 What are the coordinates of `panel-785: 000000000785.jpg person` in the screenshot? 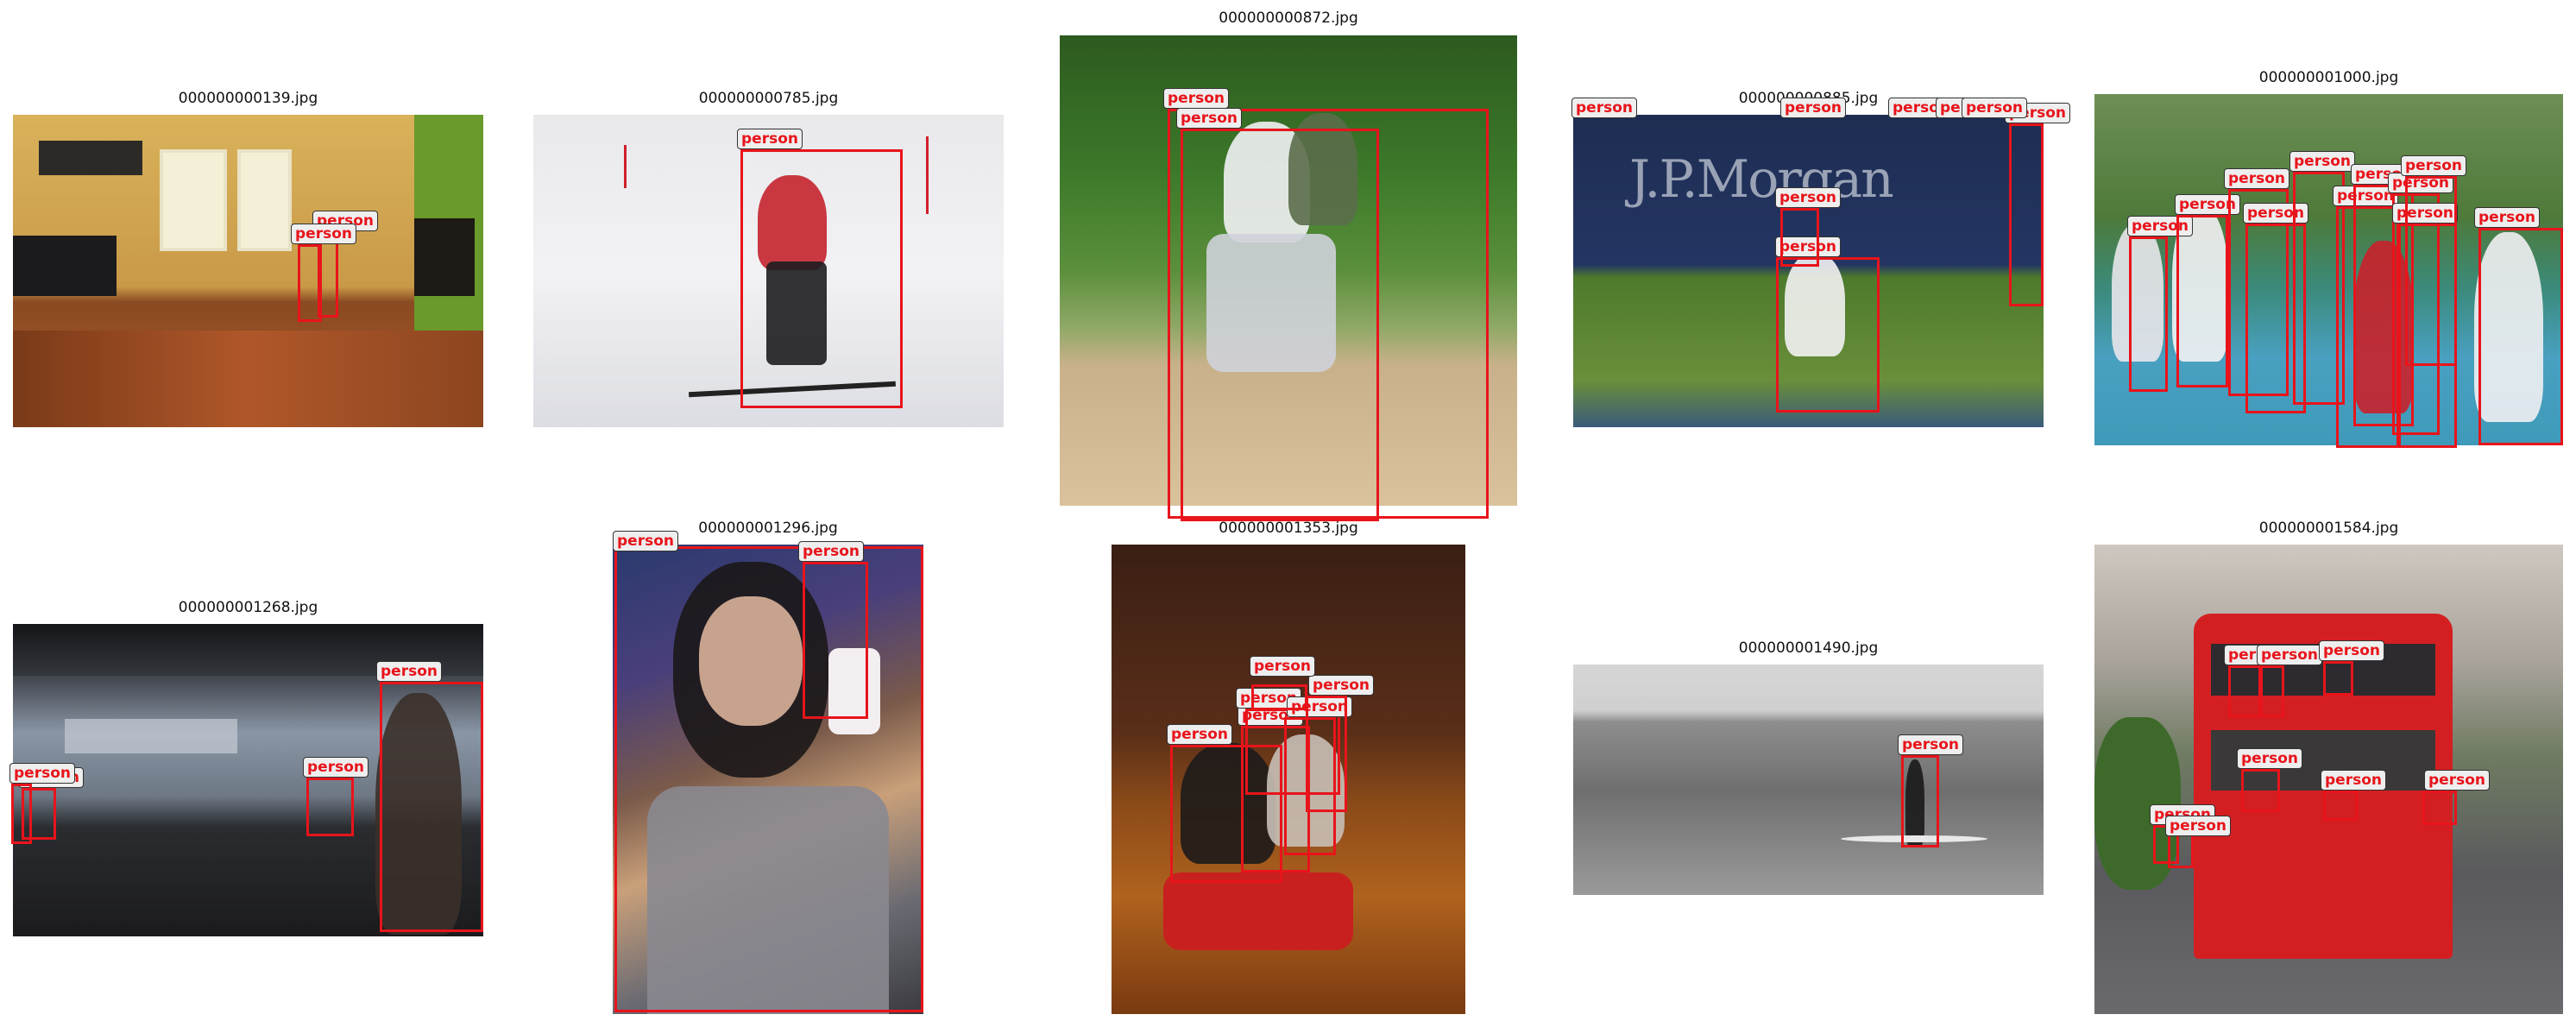 It's located at (769, 257).